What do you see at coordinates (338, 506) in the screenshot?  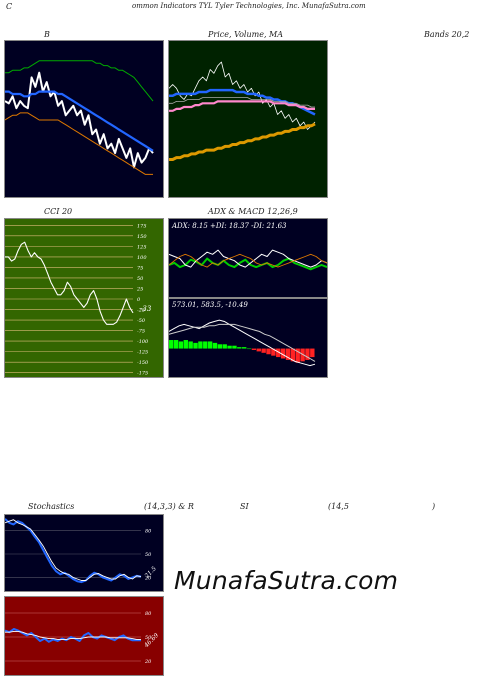 I see `rsi-params-label: (14,5` at bounding box center [338, 506].